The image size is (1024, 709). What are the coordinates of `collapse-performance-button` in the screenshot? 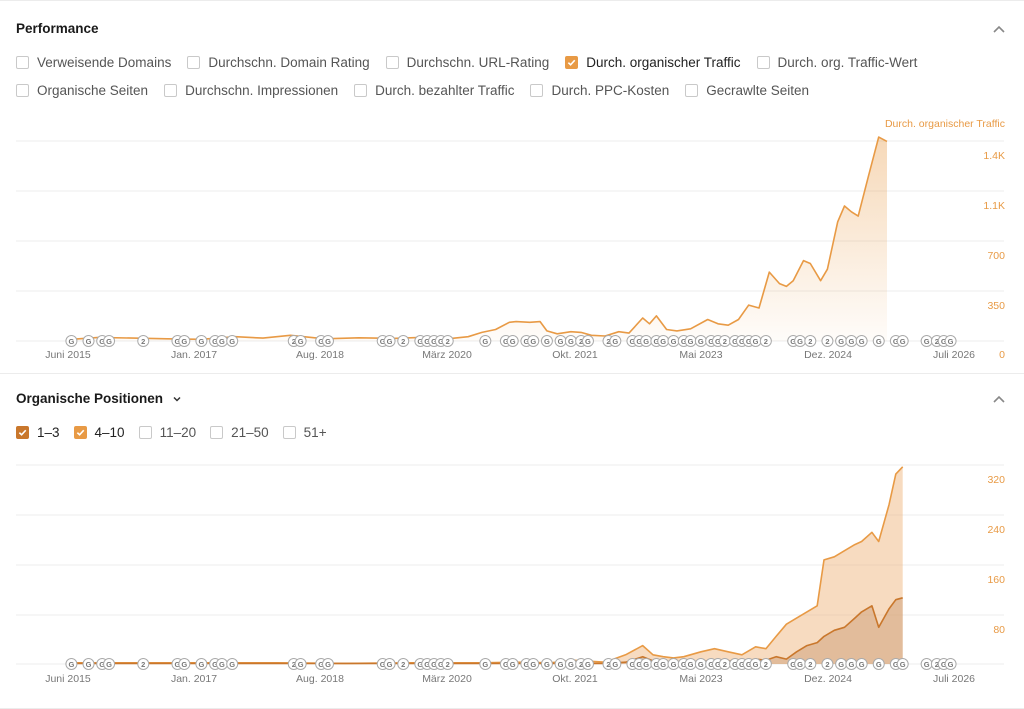 It's located at (999, 30).